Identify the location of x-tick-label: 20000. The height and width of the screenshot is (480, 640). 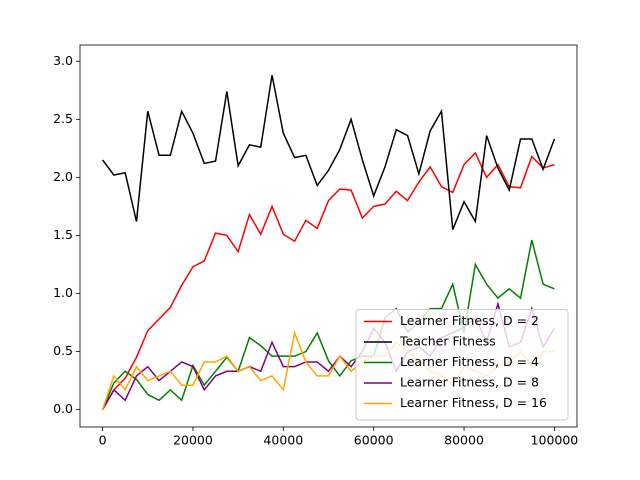
(193, 440).